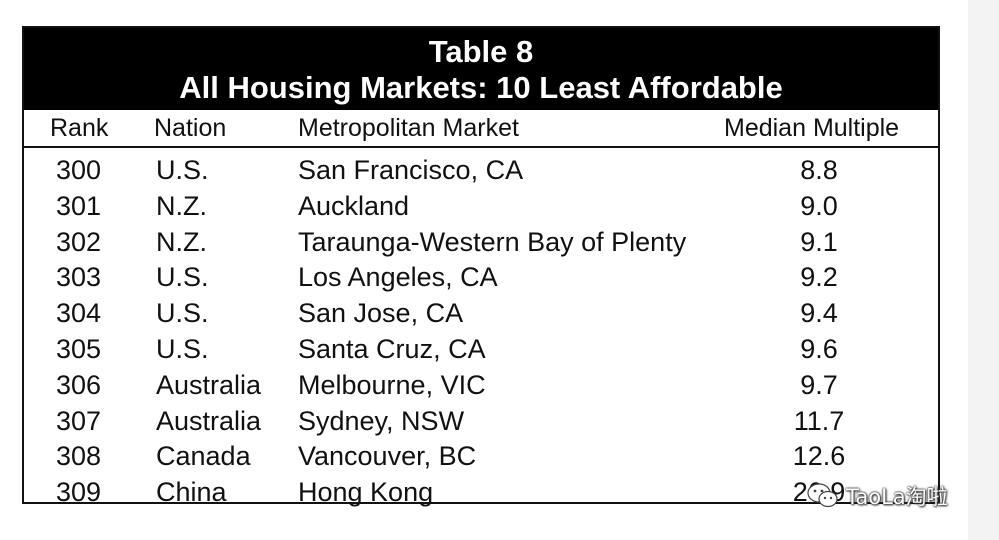 The height and width of the screenshot is (540, 999). Describe the element at coordinates (481, 421) in the screenshot. I see `table-row: 307 Australia Sydney, NSW 11.7` at that location.